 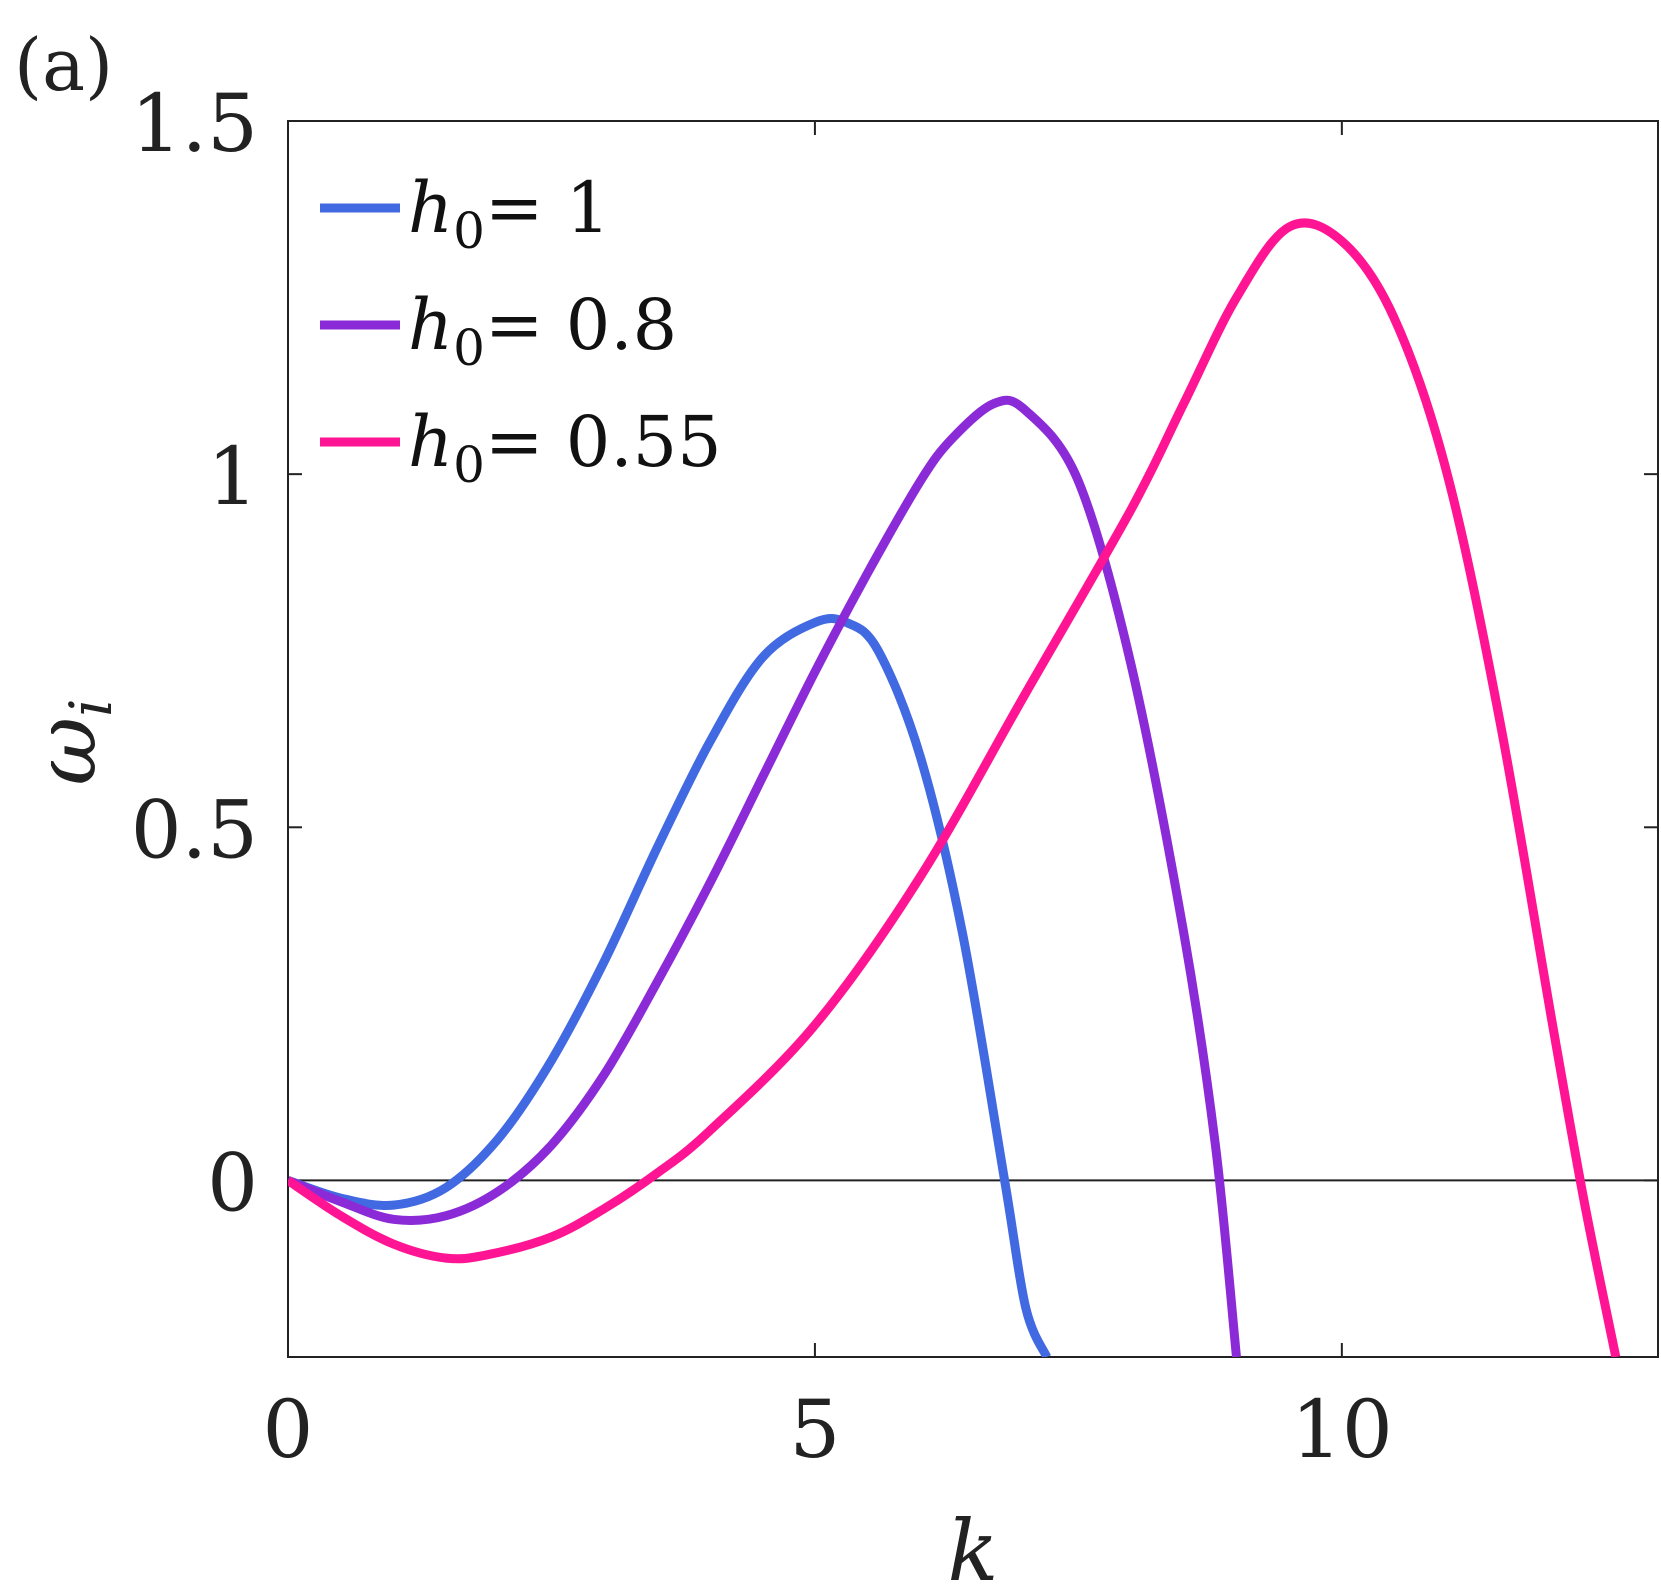 What do you see at coordinates (71, 741) in the screenshot?
I see `y-axis-label: ωi` at bounding box center [71, 741].